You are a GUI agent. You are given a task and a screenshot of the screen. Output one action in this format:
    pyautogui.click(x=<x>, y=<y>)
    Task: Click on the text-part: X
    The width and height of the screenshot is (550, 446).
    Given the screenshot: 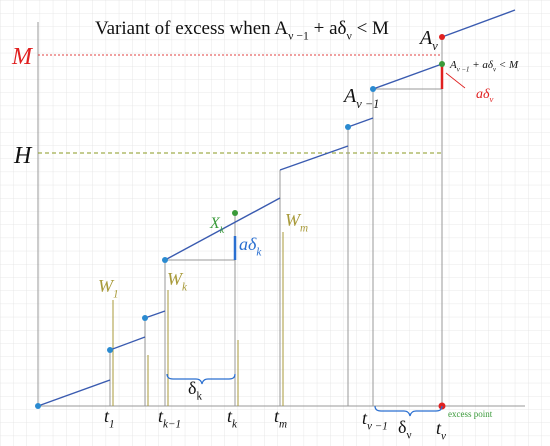 What is the action you would take?
    pyautogui.click(x=215, y=223)
    